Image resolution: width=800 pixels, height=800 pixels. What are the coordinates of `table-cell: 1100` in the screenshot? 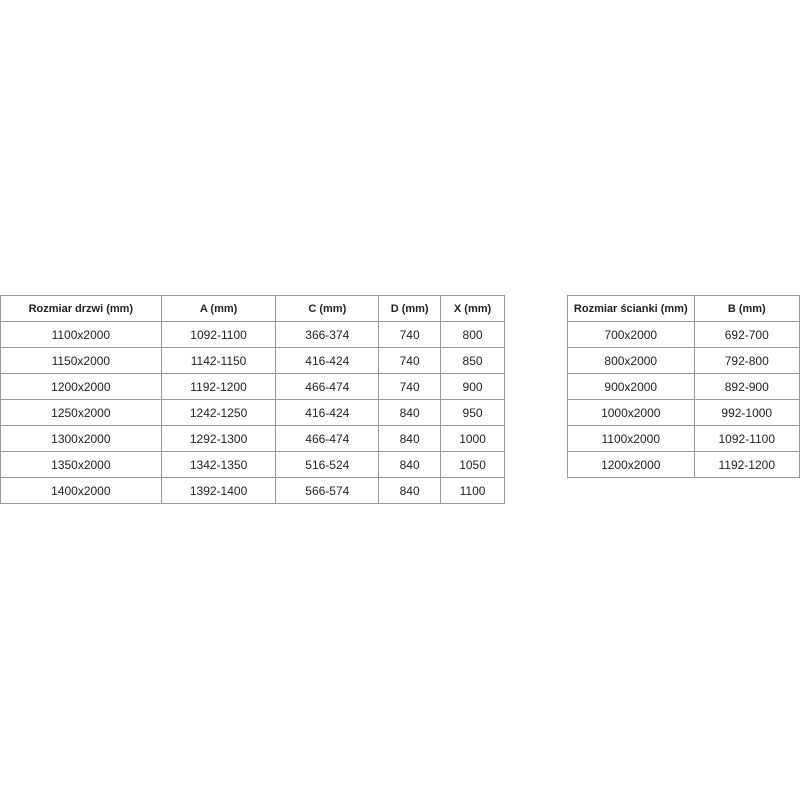 It's located at (472, 490).